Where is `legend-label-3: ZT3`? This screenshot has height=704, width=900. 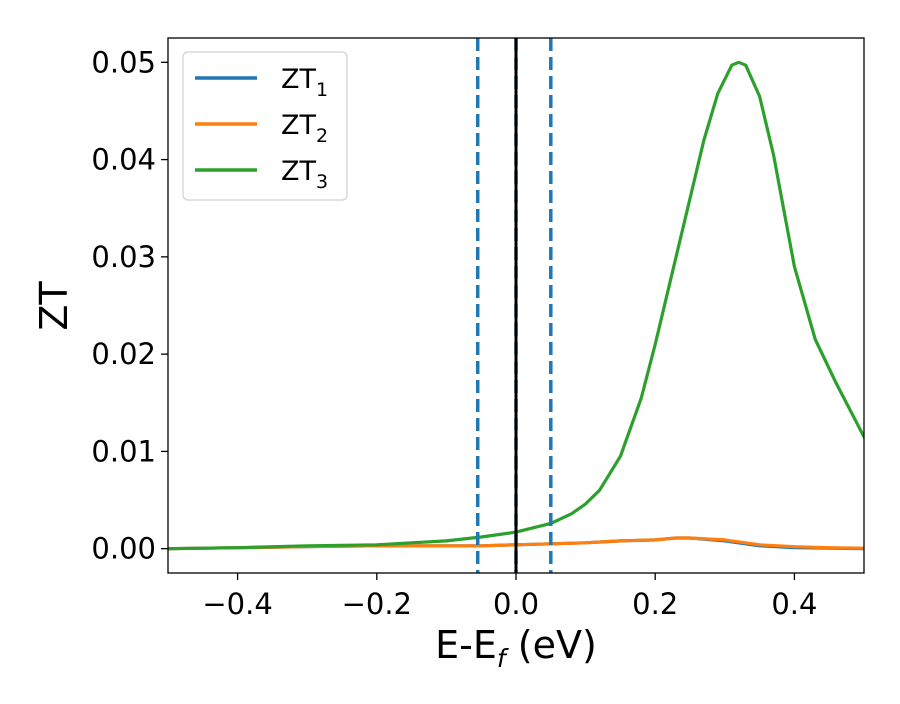
legend-label-3: ZT3 is located at coordinates (304, 174).